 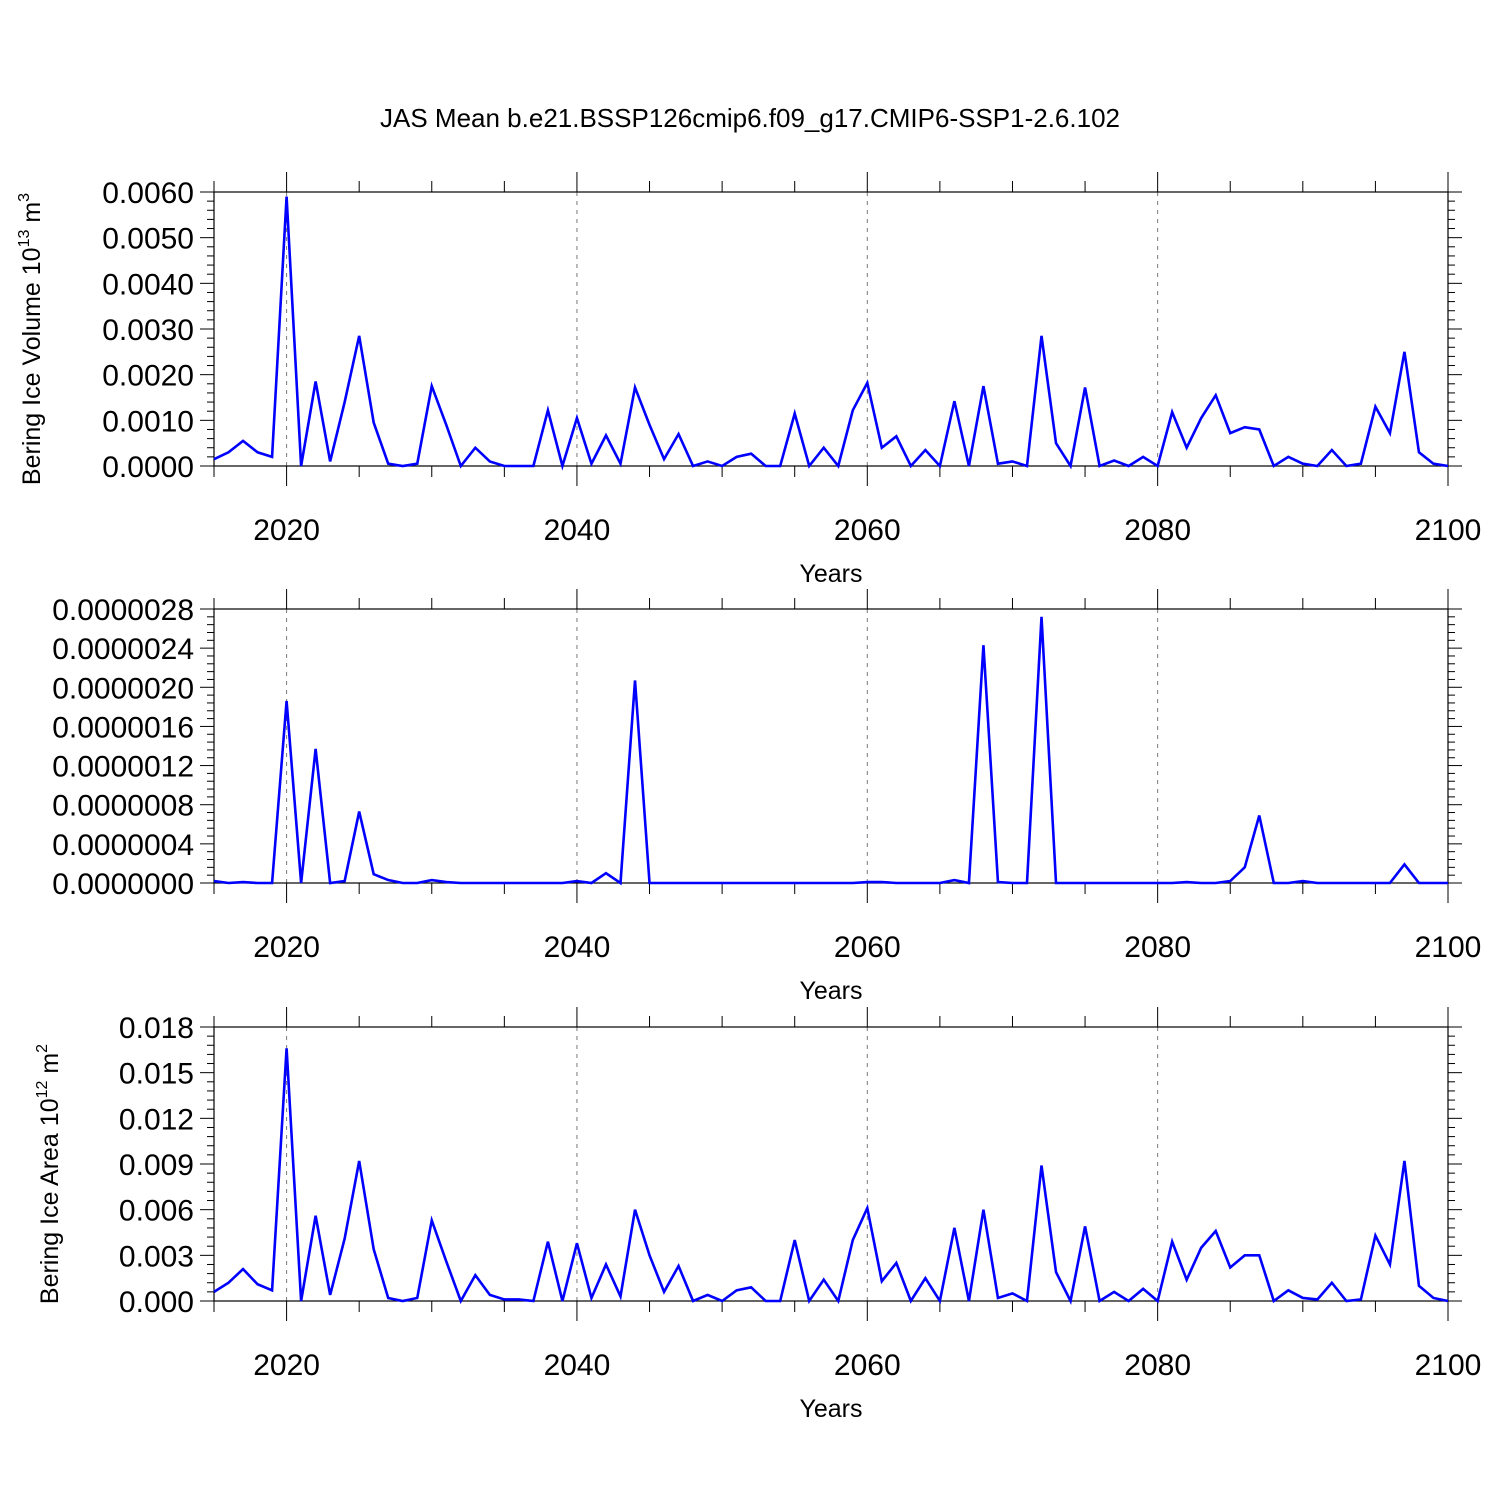 I want to click on y-tick-label: 0.0000, so click(x=148, y=467).